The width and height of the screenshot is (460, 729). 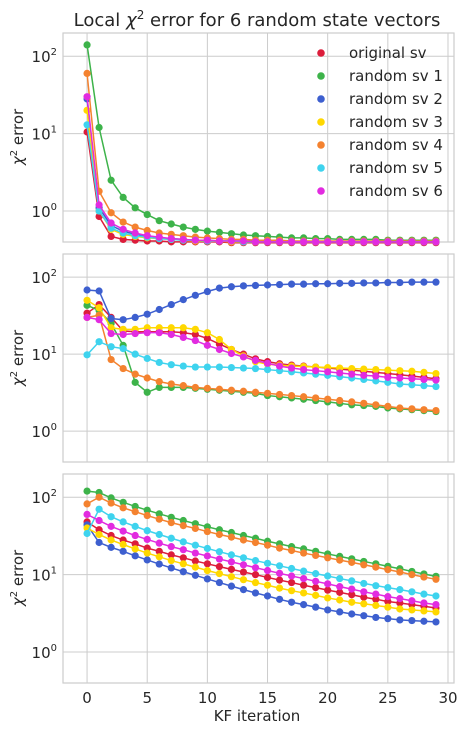 I want to click on legend-label: random sv 4, so click(x=396, y=145).